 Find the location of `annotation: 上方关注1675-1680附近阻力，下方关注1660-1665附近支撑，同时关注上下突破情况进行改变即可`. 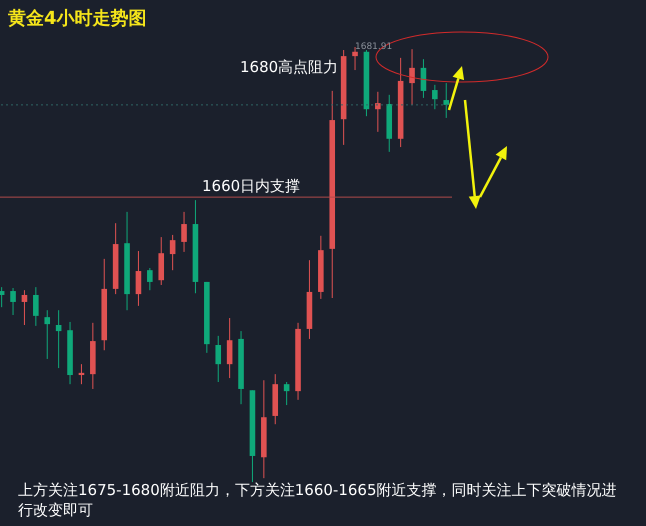

annotation: 上方关注1675-1680附近阻力，下方关注1660-1665附近支撑，同时关注上下突破情况进行改变即可 is located at coordinates (318, 500).